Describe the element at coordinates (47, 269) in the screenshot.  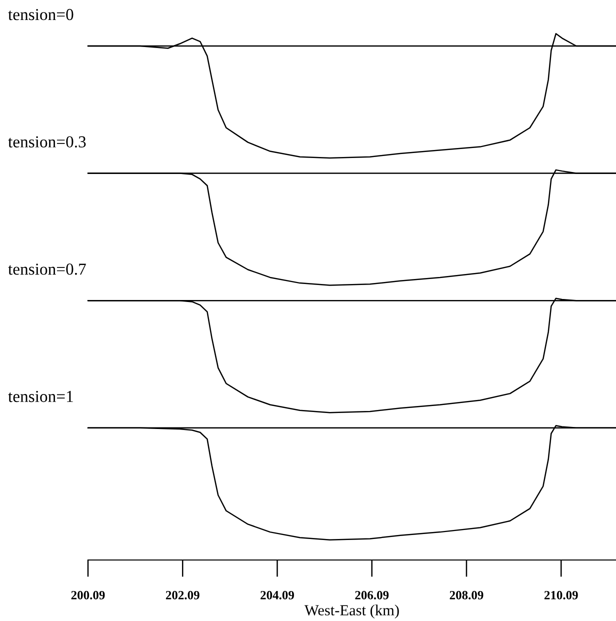
I see `chart-title: tension=0.7` at that location.